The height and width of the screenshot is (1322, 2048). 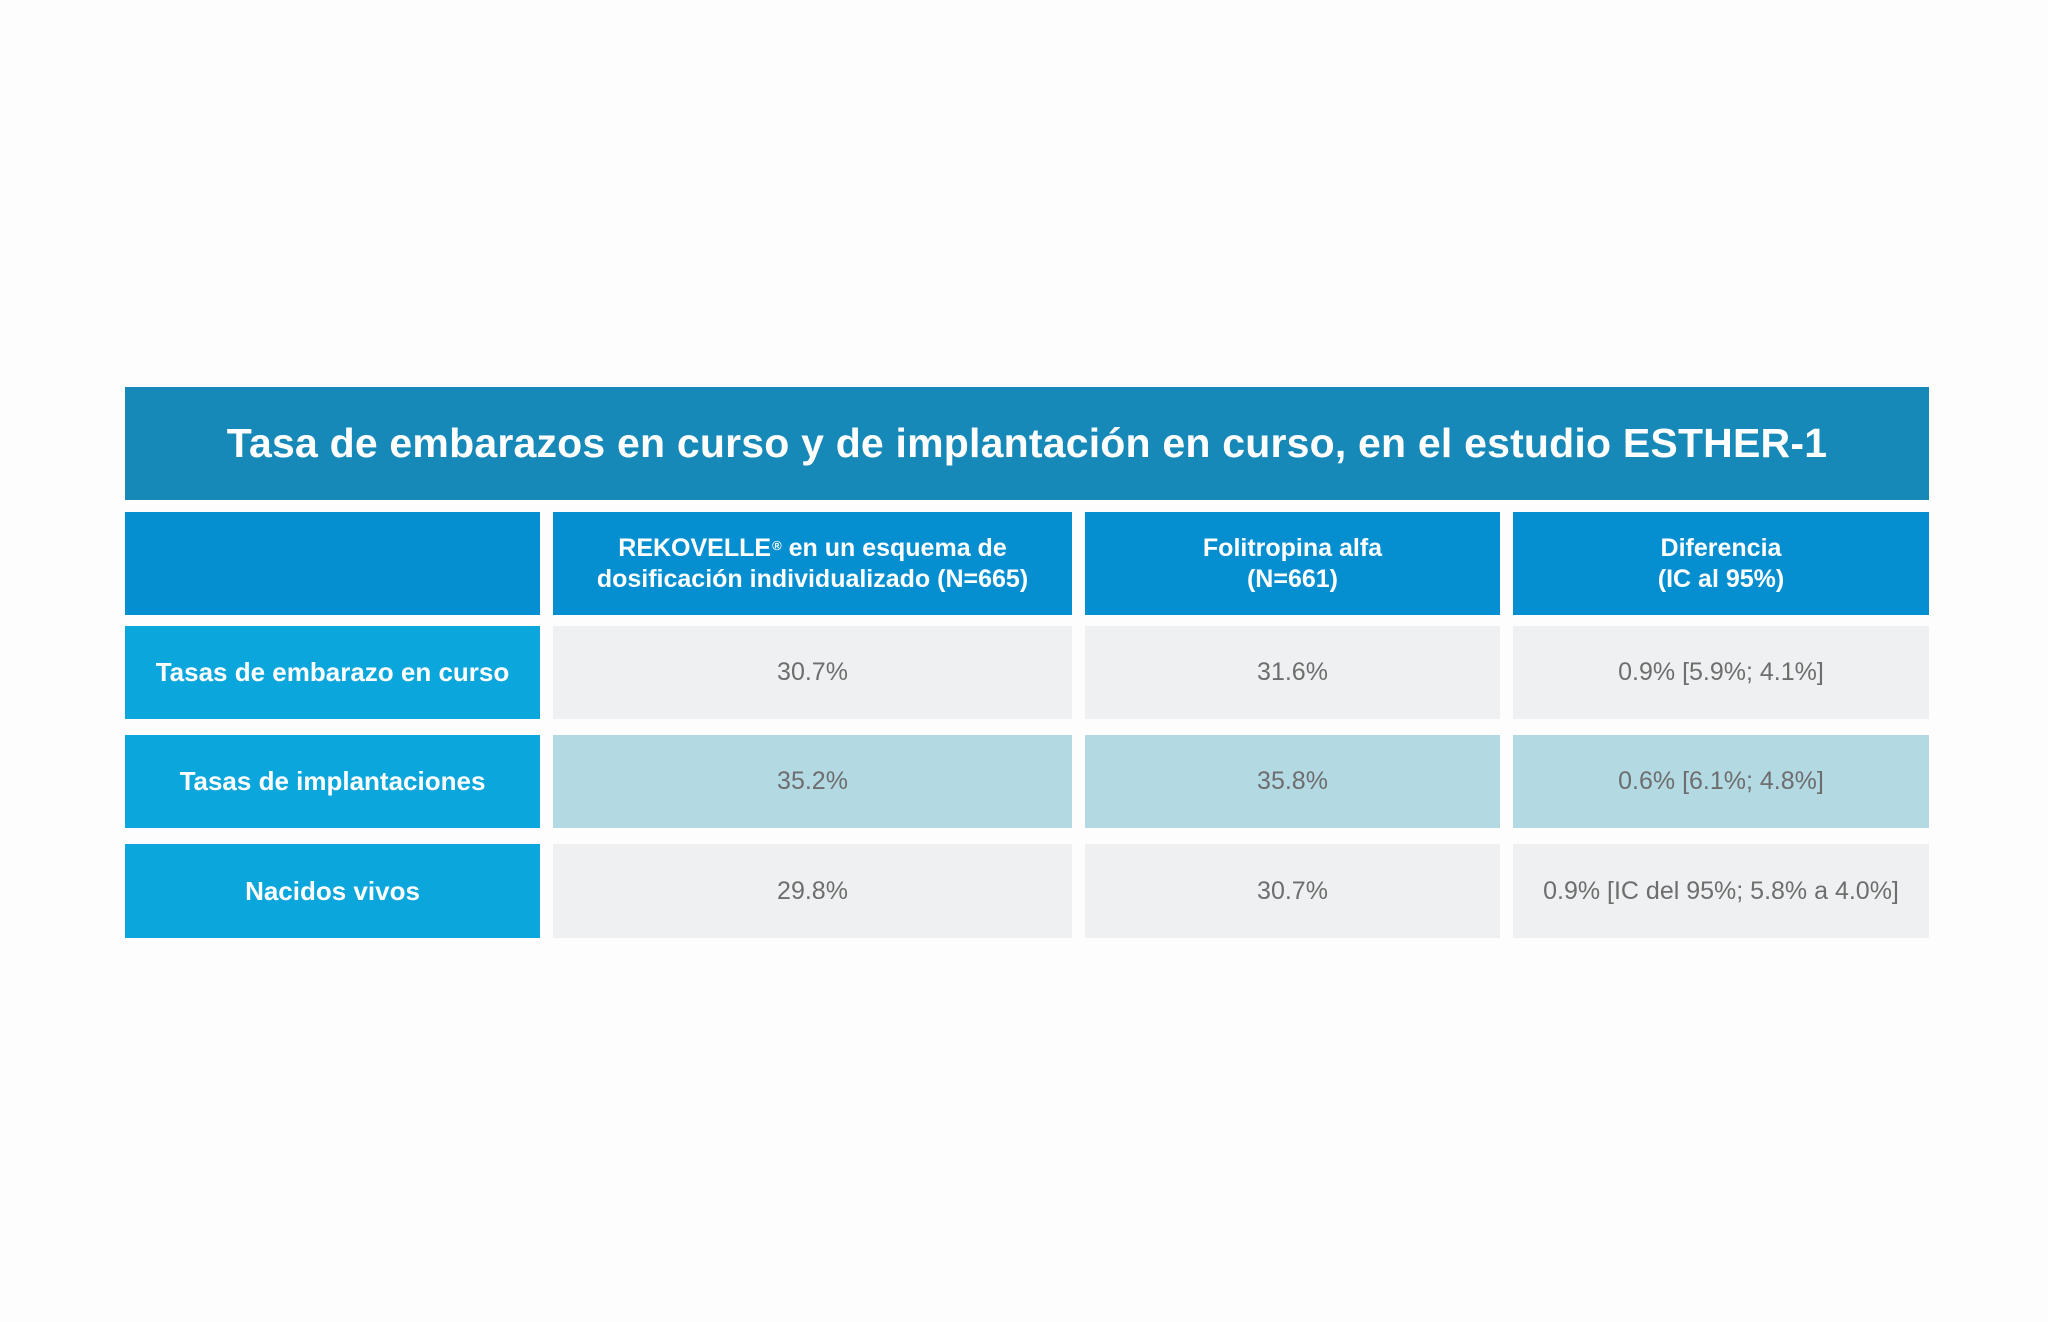 I want to click on cell-nacidos-folitropina: 30.7%, so click(x=1292, y=891).